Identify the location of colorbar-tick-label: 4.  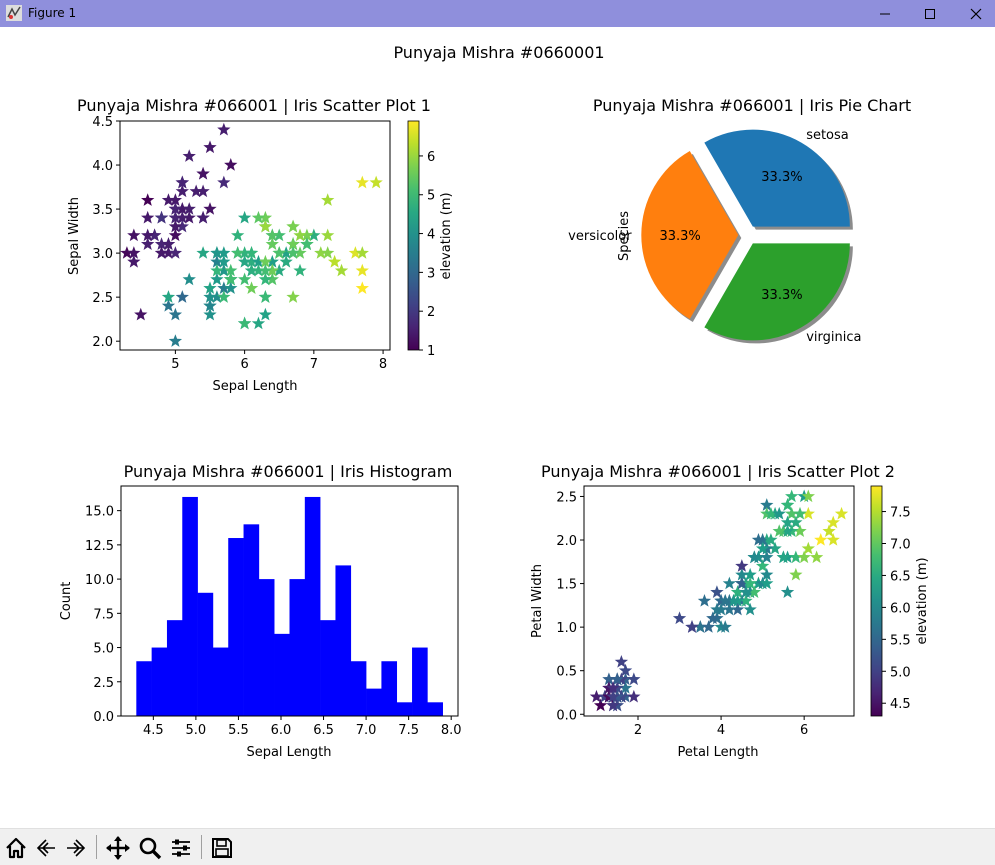
(431, 235).